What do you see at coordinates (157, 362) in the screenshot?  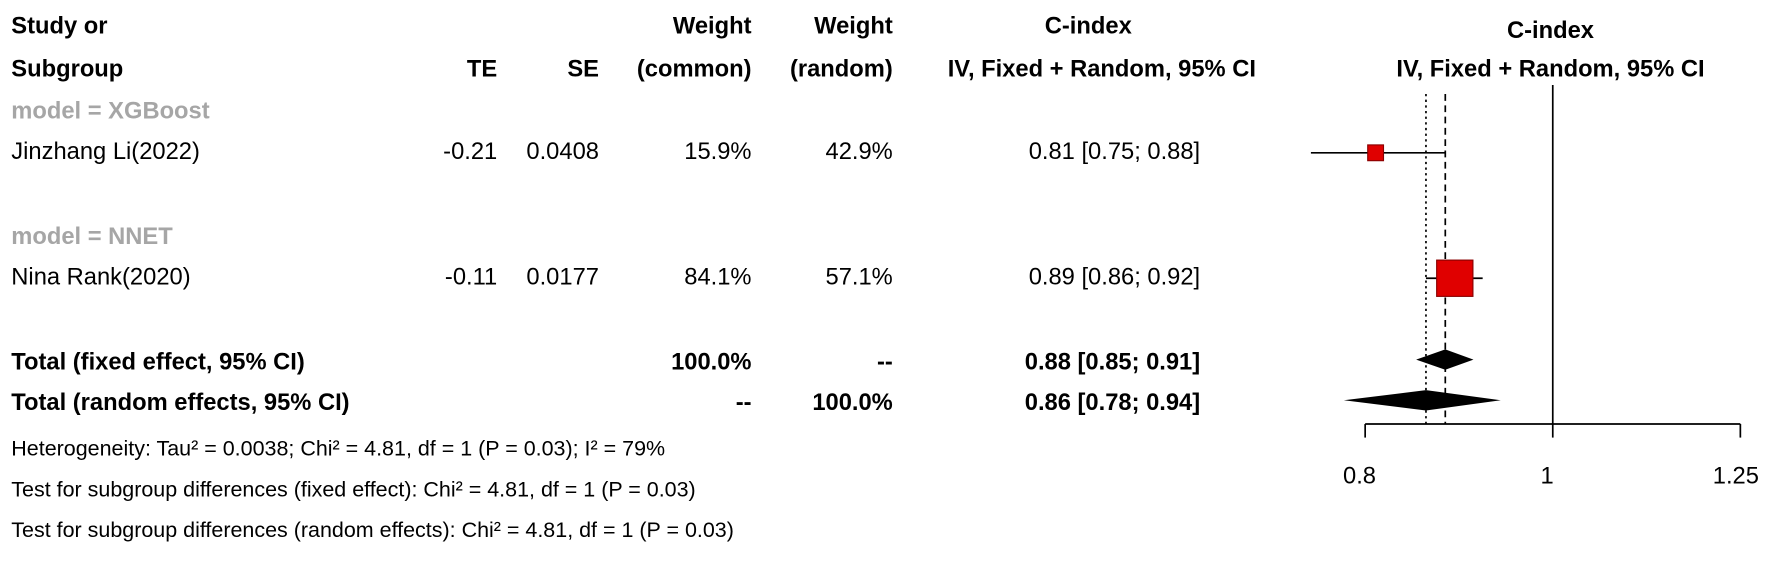 I see `total-name: Total (fixed effect, 95% CI)` at bounding box center [157, 362].